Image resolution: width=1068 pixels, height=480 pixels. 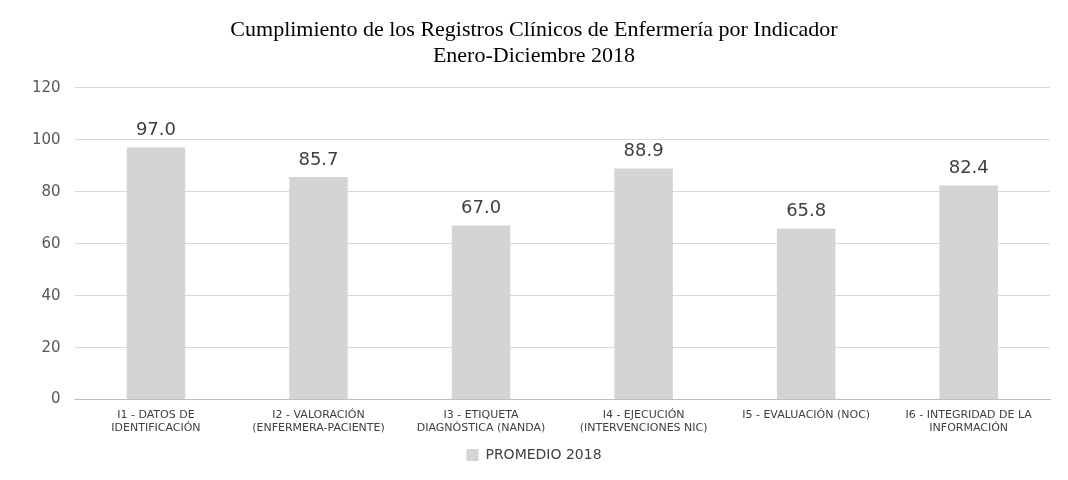 What do you see at coordinates (969, 421) in the screenshot?
I see `x-tick-label: I6 - INTEGRIDAD DE LA INFORMACIÓN` at bounding box center [969, 421].